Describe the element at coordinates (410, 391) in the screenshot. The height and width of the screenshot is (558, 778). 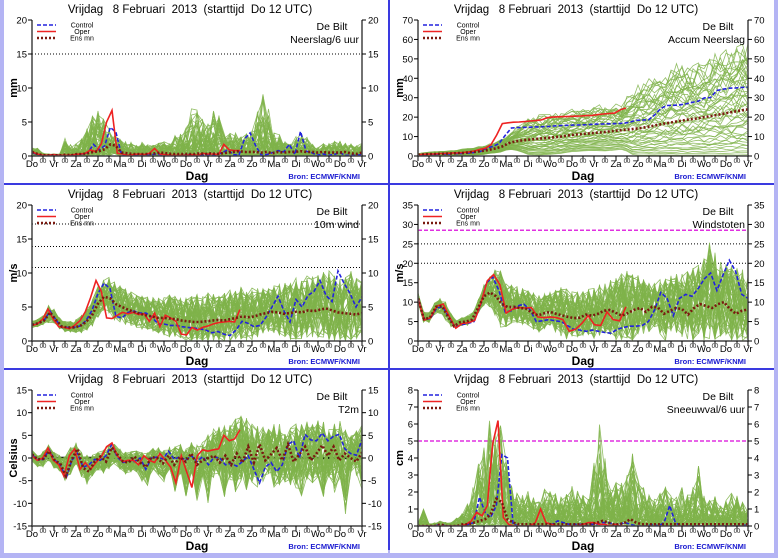
I see `y-tick-label: 8` at that location.